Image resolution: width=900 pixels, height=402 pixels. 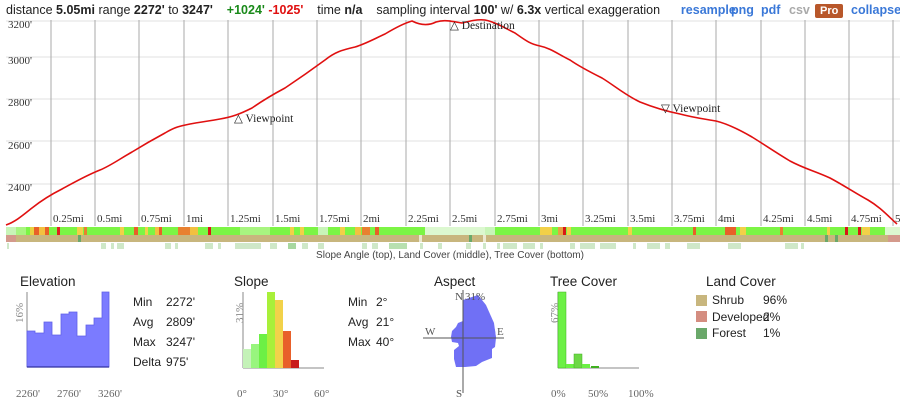 What do you see at coordinates (48, 281) in the screenshot?
I see `elevation-panel-title: Elevation` at bounding box center [48, 281].